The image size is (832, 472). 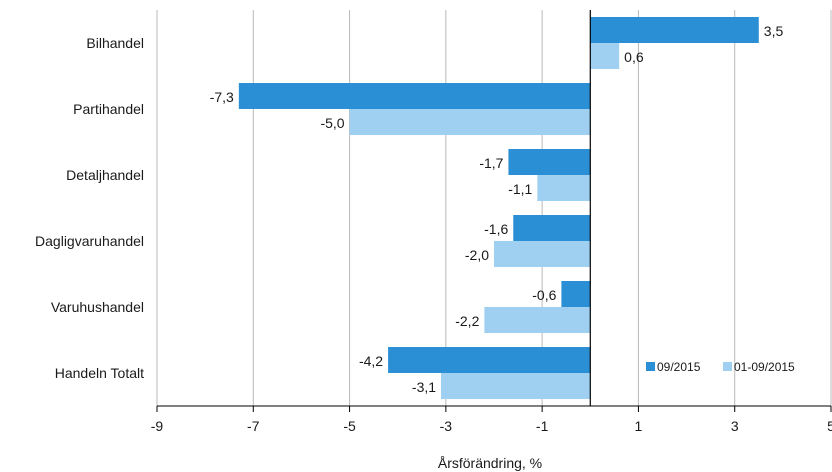 What do you see at coordinates (679, 367) in the screenshot?
I see `legend-label: 09/2015` at bounding box center [679, 367].